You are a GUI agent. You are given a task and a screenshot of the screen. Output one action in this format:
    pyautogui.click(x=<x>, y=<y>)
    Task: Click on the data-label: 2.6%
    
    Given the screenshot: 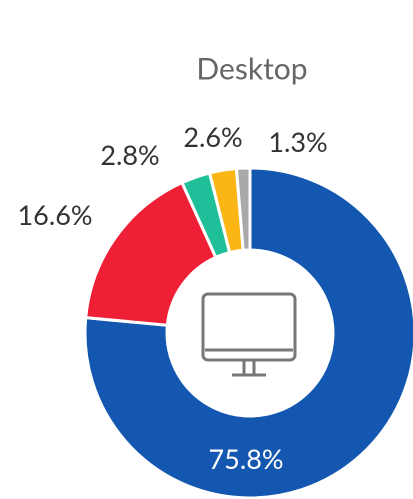 What is the action you would take?
    pyautogui.click(x=212, y=136)
    